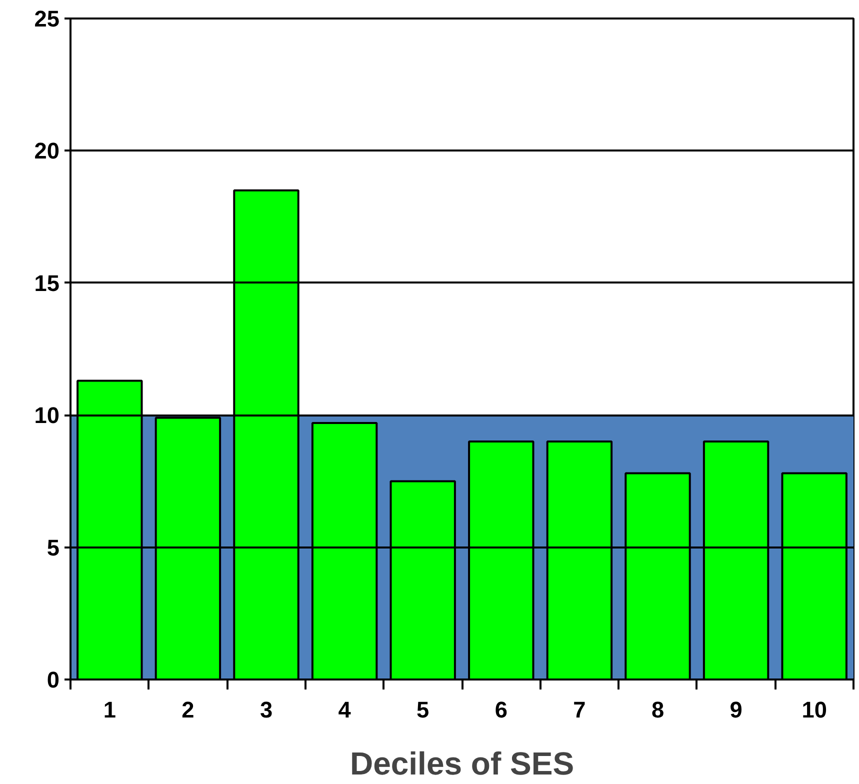 The height and width of the screenshot is (784, 859). What do you see at coordinates (47, 19) in the screenshot?
I see `y-tick-label: 25` at bounding box center [47, 19].